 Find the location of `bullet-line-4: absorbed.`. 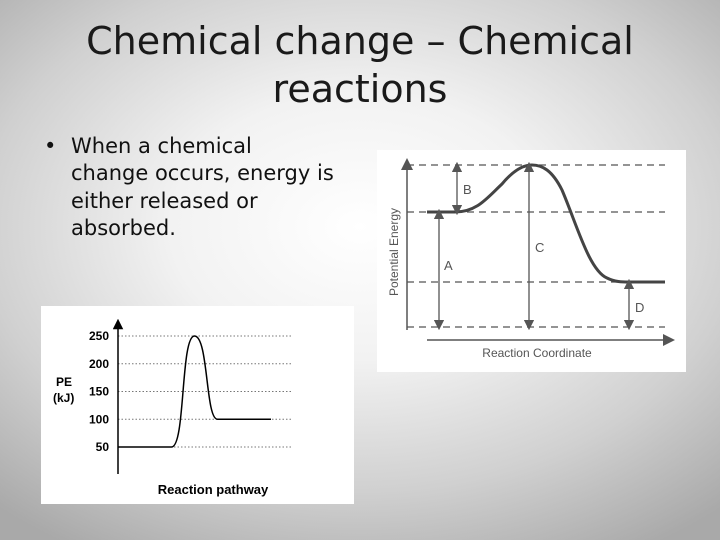

bullet-line-4: absorbed. is located at coordinates (123, 227).